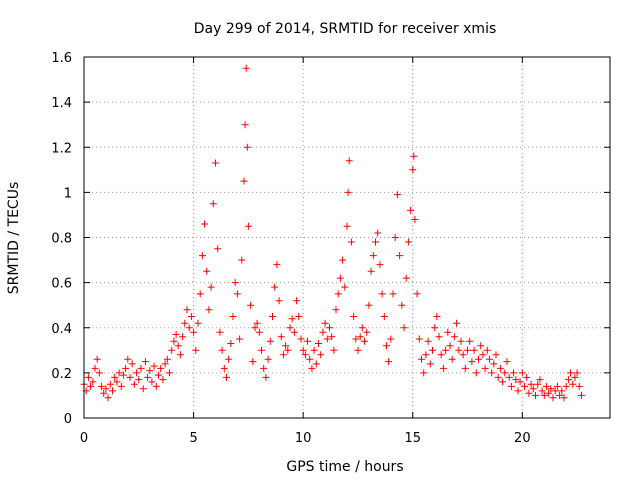 This screenshot has width=640, height=480. What do you see at coordinates (61, 148) in the screenshot?
I see `y-tick-label: 1.2` at bounding box center [61, 148].